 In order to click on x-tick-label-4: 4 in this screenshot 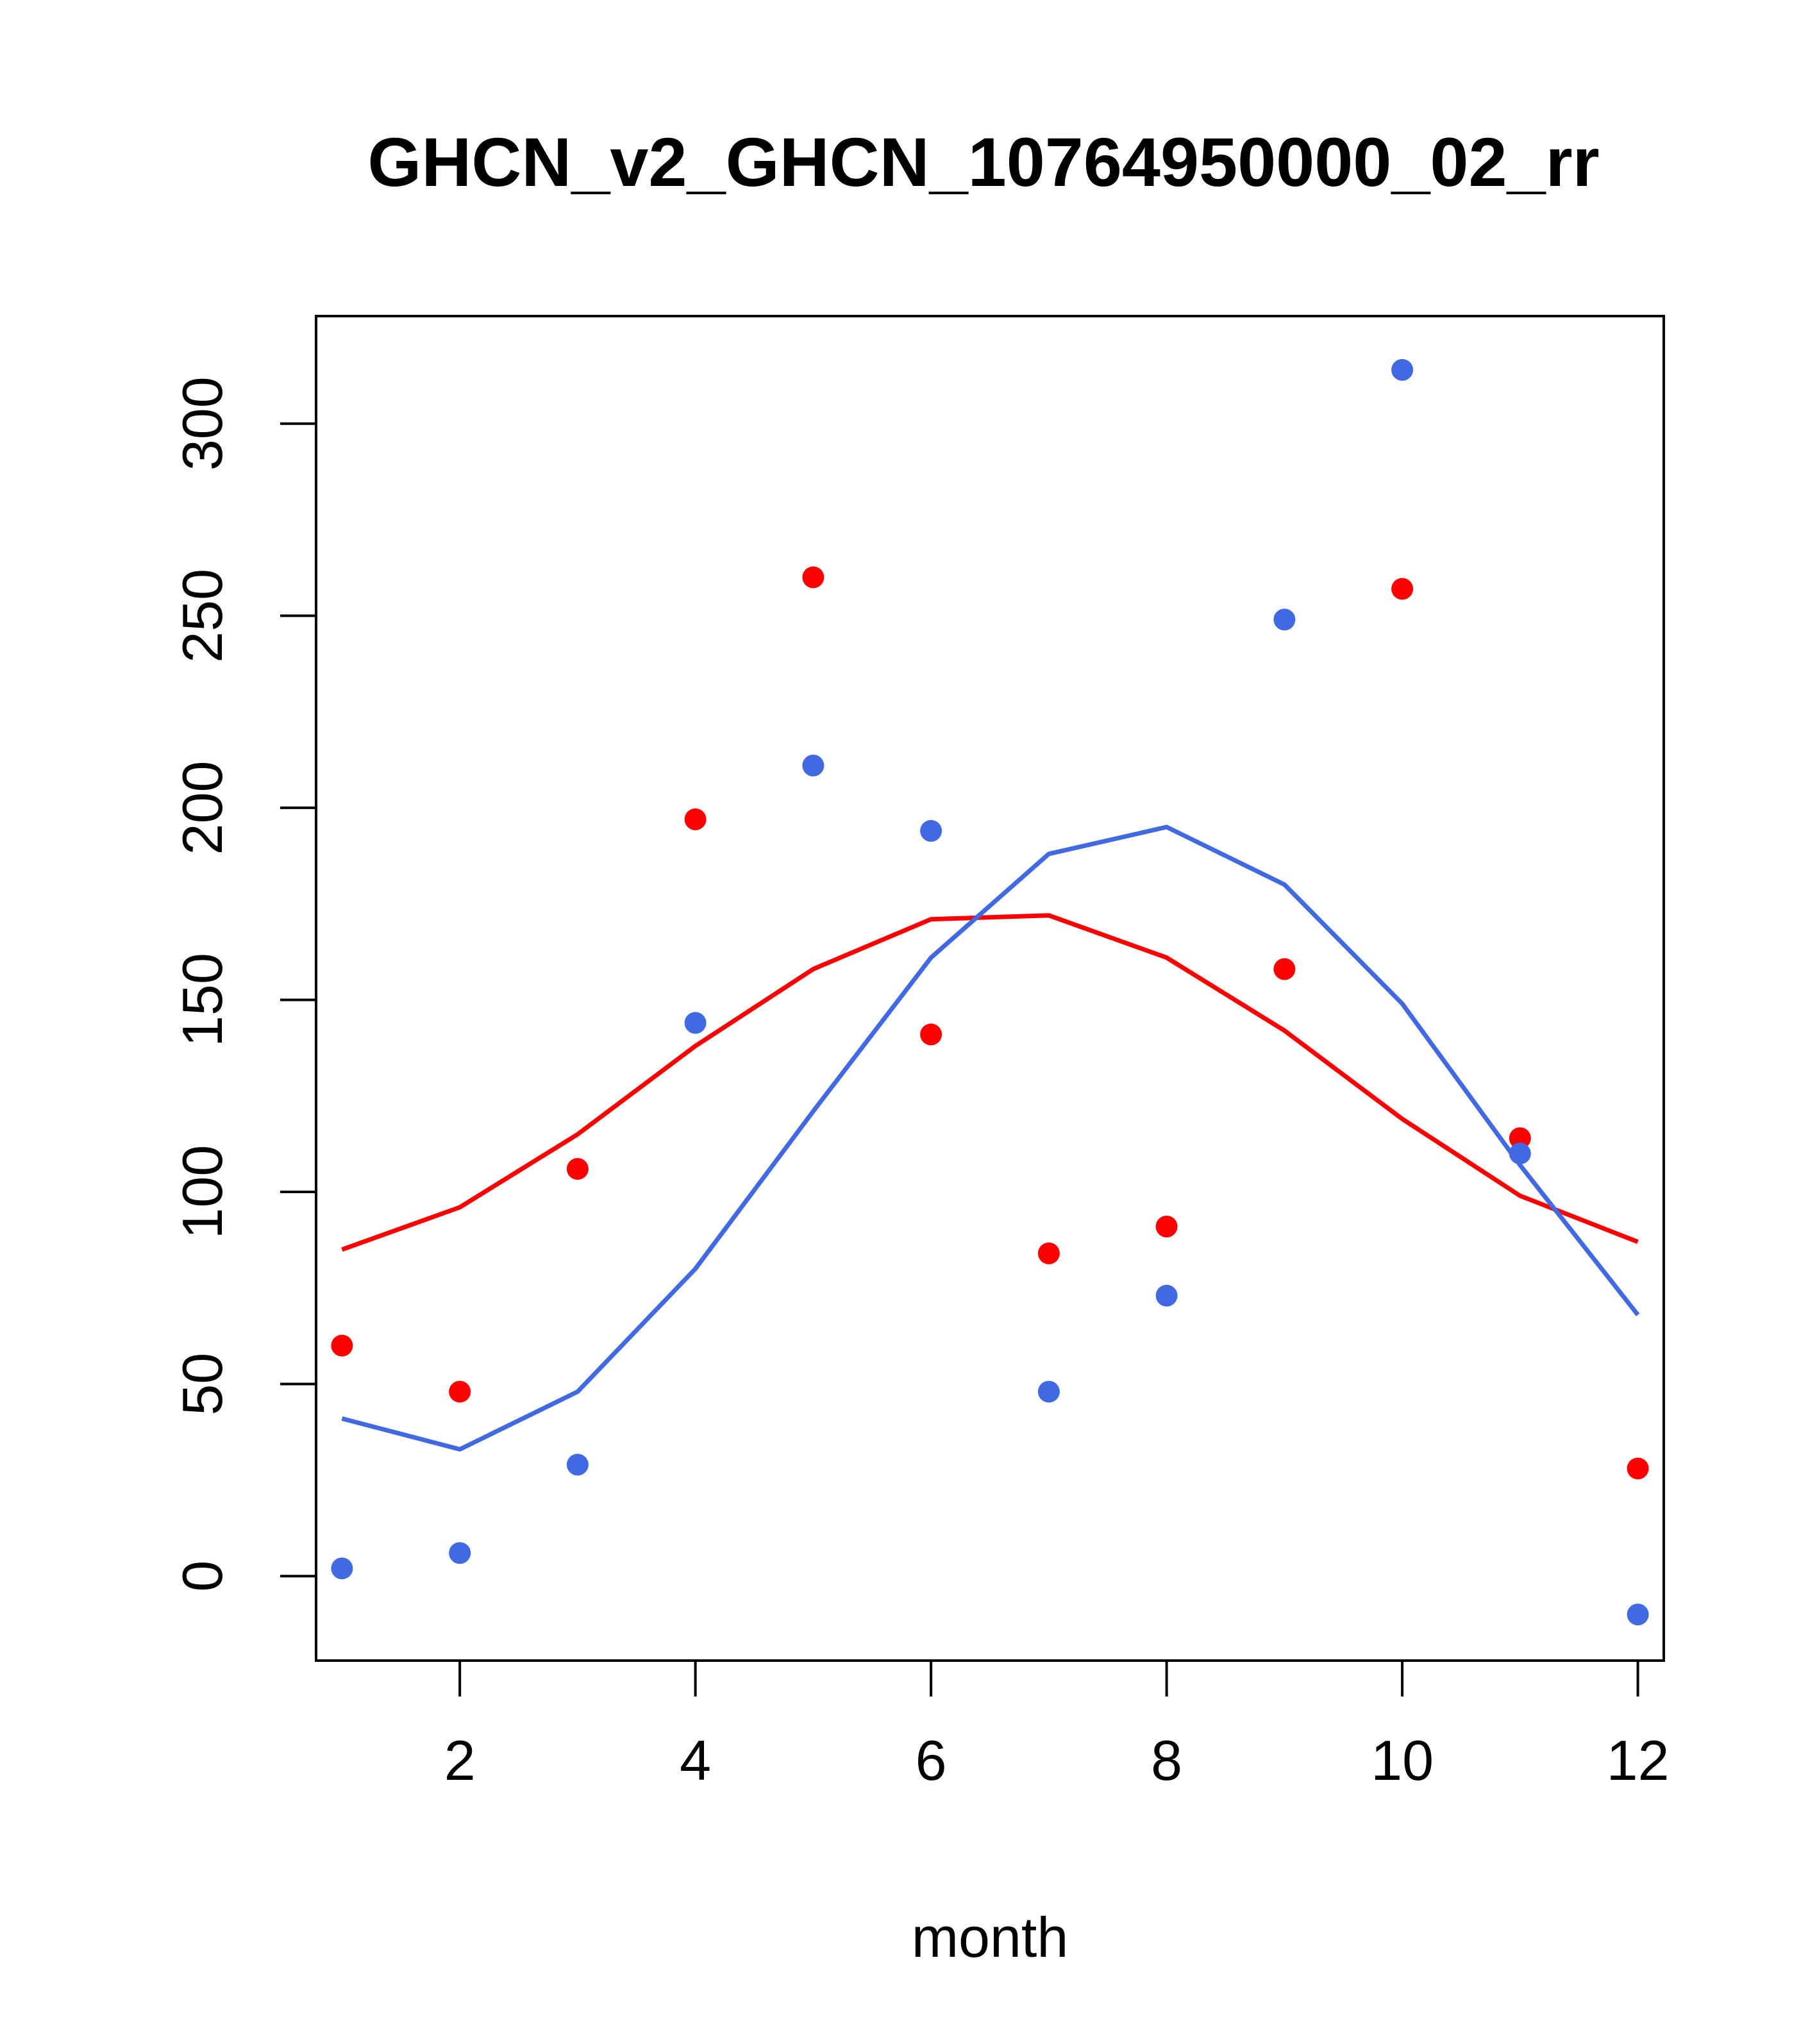, I will do `click(696, 1761)`.